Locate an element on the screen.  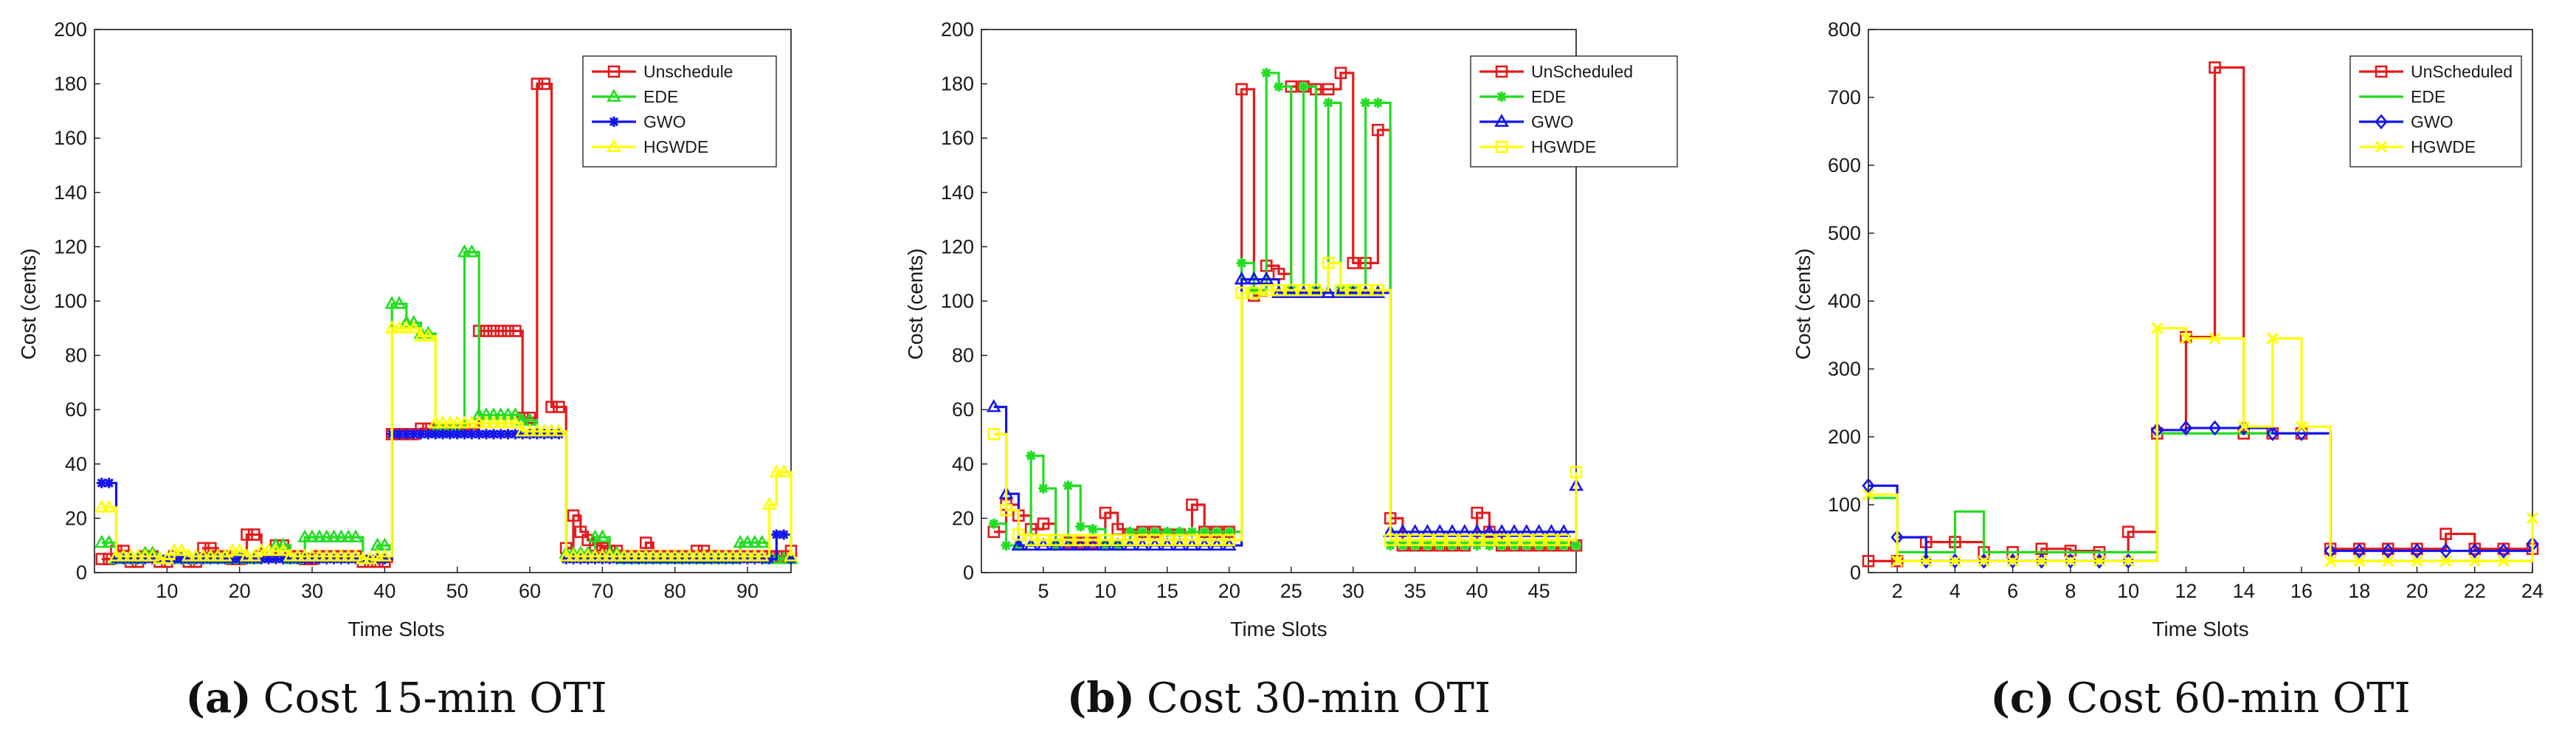
legend-item: HGWDE is located at coordinates (2417, 146).